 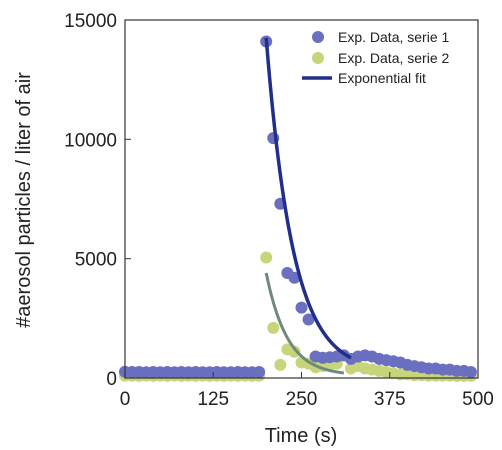 What do you see at coordinates (393, 58) in the screenshot?
I see `legend-label-series-2: Exp. Data, serie 2` at bounding box center [393, 58].